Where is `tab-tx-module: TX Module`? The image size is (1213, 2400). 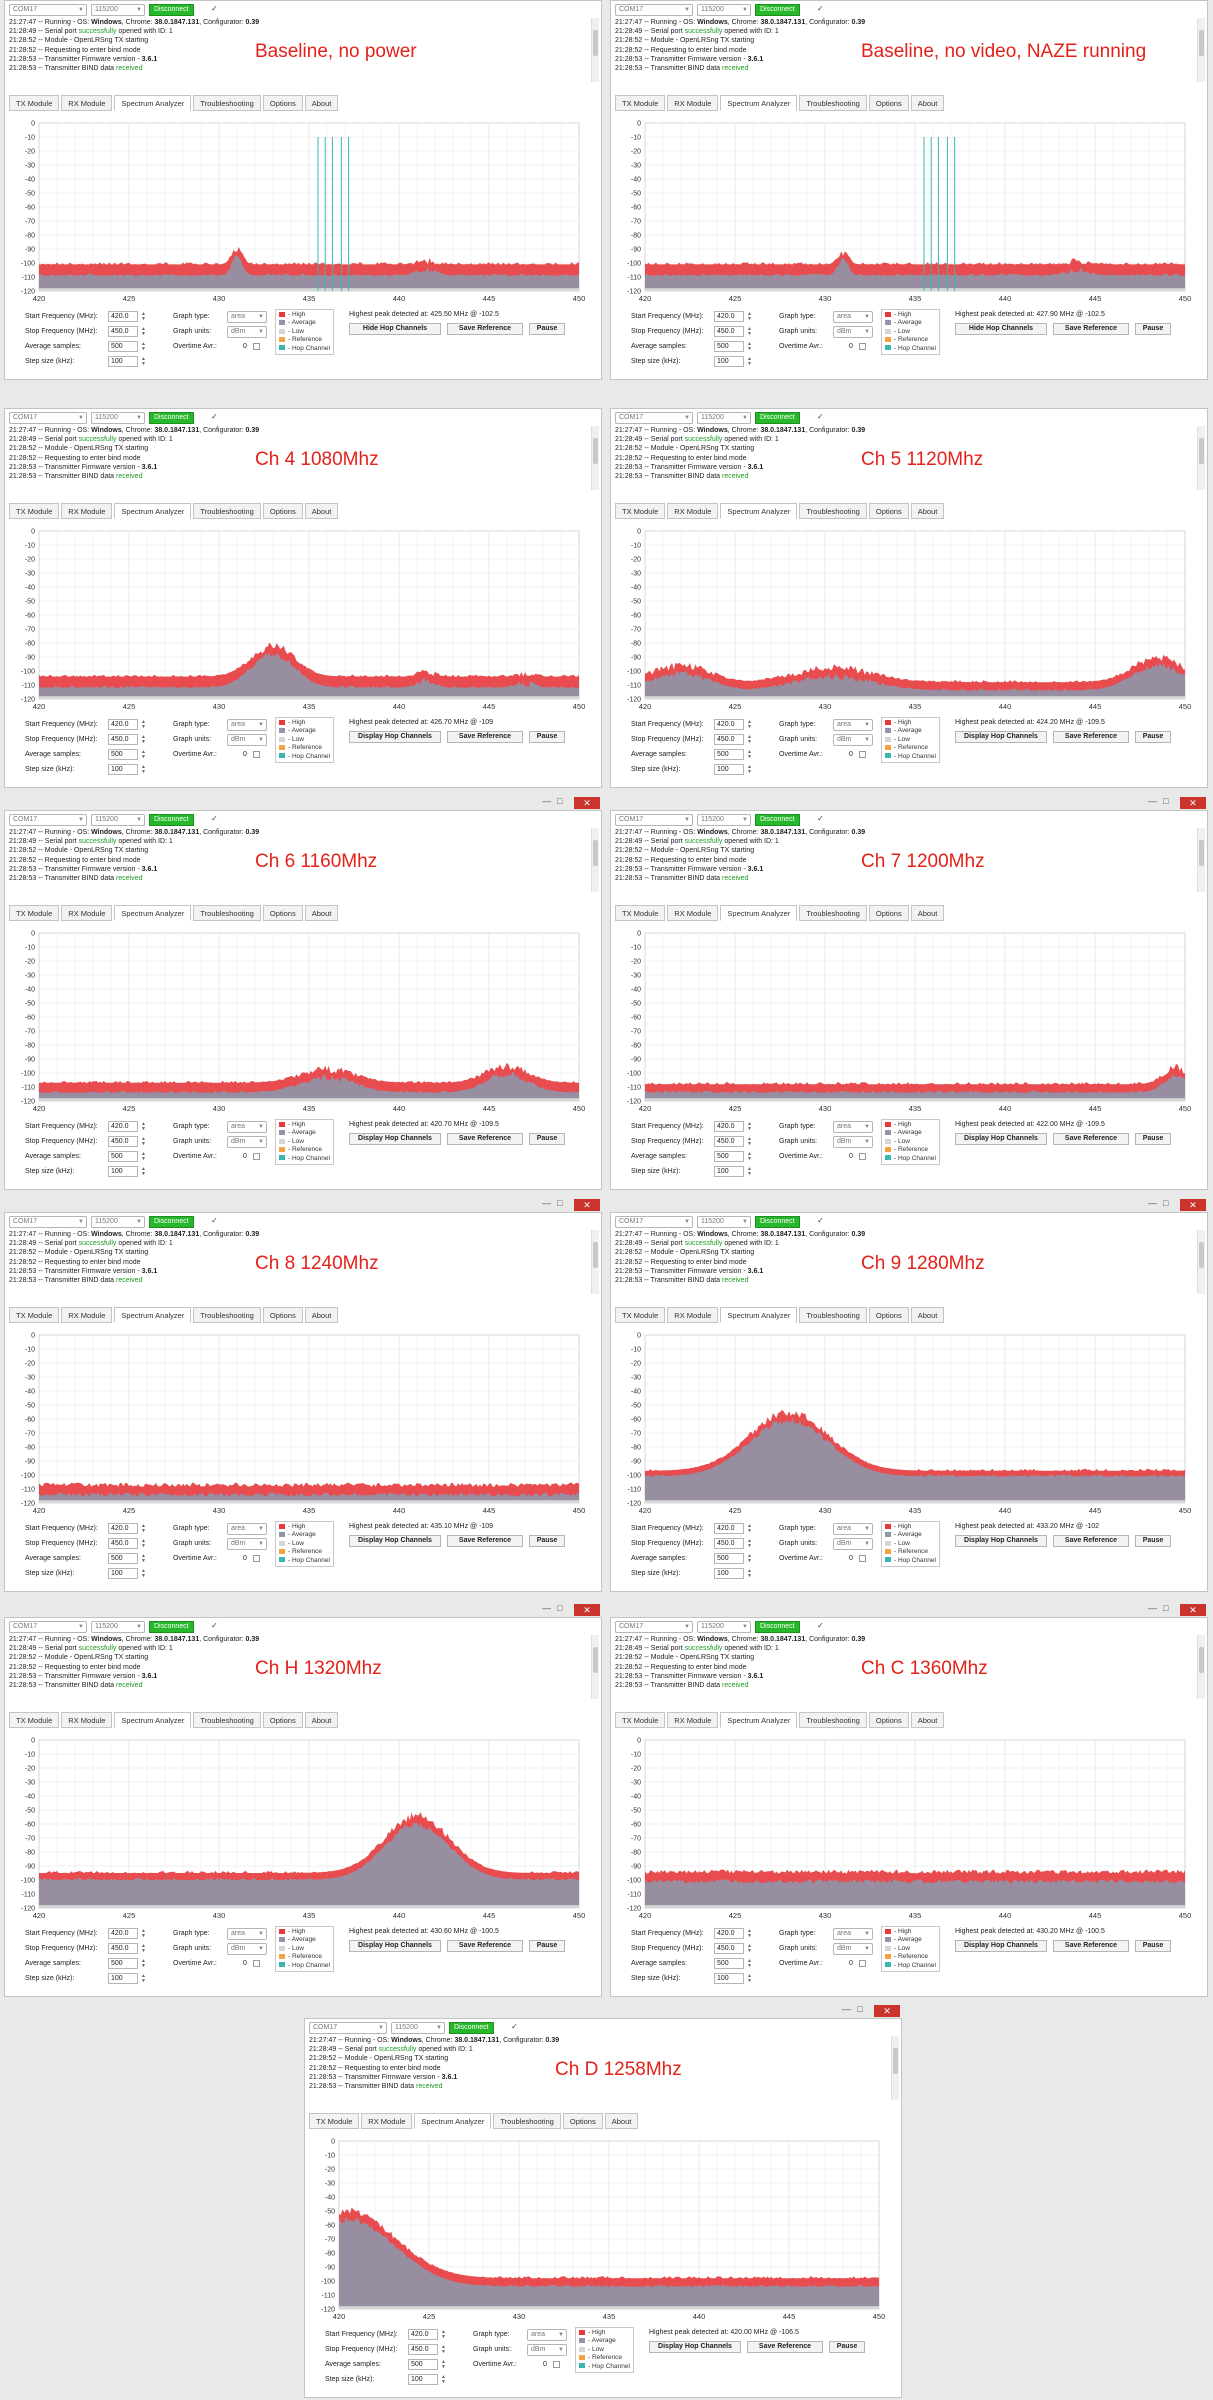
tab-tx-module: TX Module is located at coordinates (34, 103).